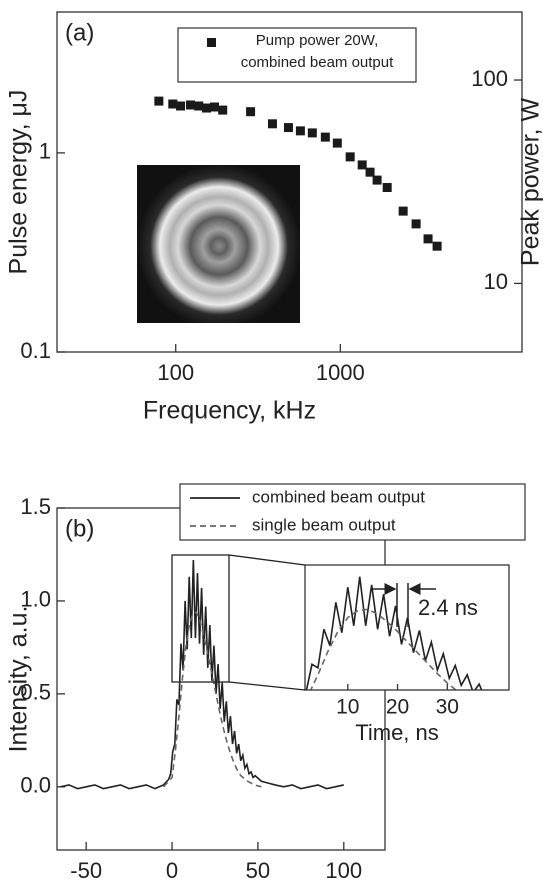 The height and width of the screenshot is (892, 543). I want to click on legend-label: Pump power 20W, combined beam output, so click(317, 51).